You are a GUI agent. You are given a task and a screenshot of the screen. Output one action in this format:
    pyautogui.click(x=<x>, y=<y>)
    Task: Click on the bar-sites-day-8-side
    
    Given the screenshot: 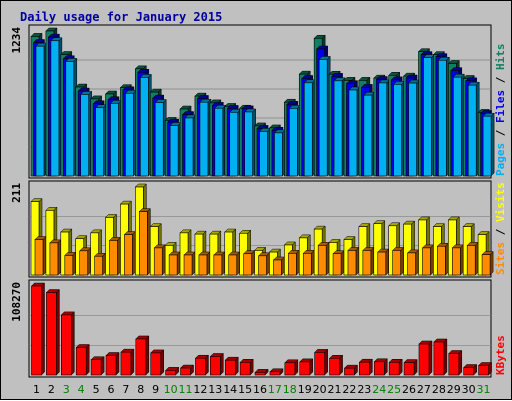 What is the action you would take?
    pyautogui.click(x=149, y=242)
    